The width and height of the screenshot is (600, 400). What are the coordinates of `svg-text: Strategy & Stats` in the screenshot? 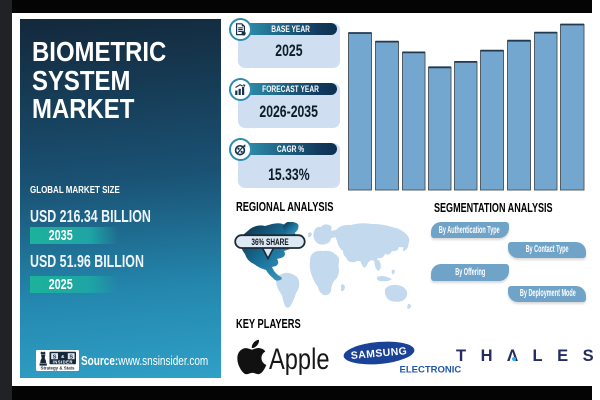 It's located at (58, 367).